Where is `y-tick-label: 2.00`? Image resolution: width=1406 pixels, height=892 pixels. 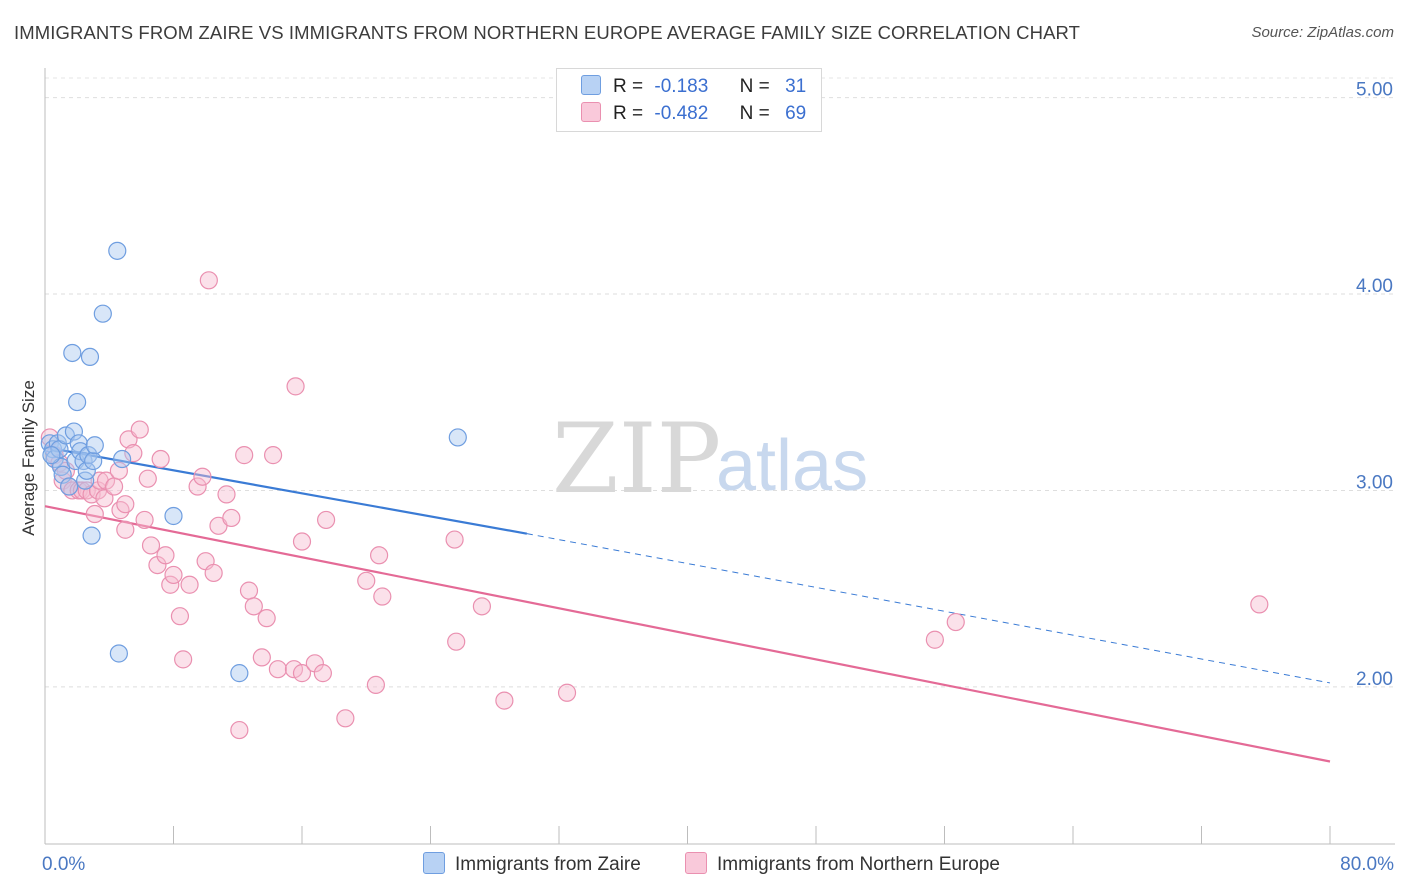
y-tick-label: 2.00 is located at coordinates (1374, 679).